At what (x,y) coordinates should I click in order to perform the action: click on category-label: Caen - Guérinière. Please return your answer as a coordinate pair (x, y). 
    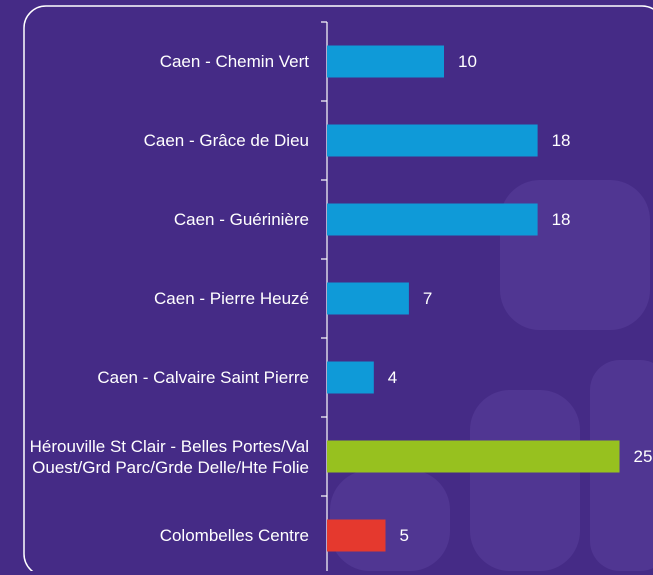
    Looking at the image, I should click on (241, 219).